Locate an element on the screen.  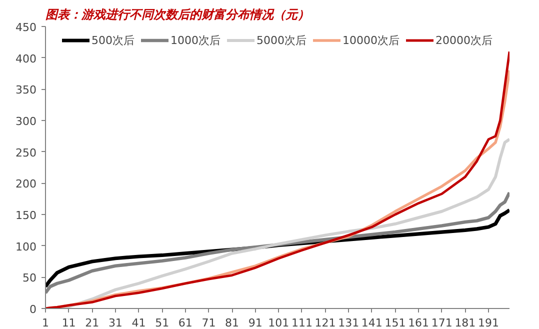
x-tick-label: 101 is located at coordinates (279, 322).